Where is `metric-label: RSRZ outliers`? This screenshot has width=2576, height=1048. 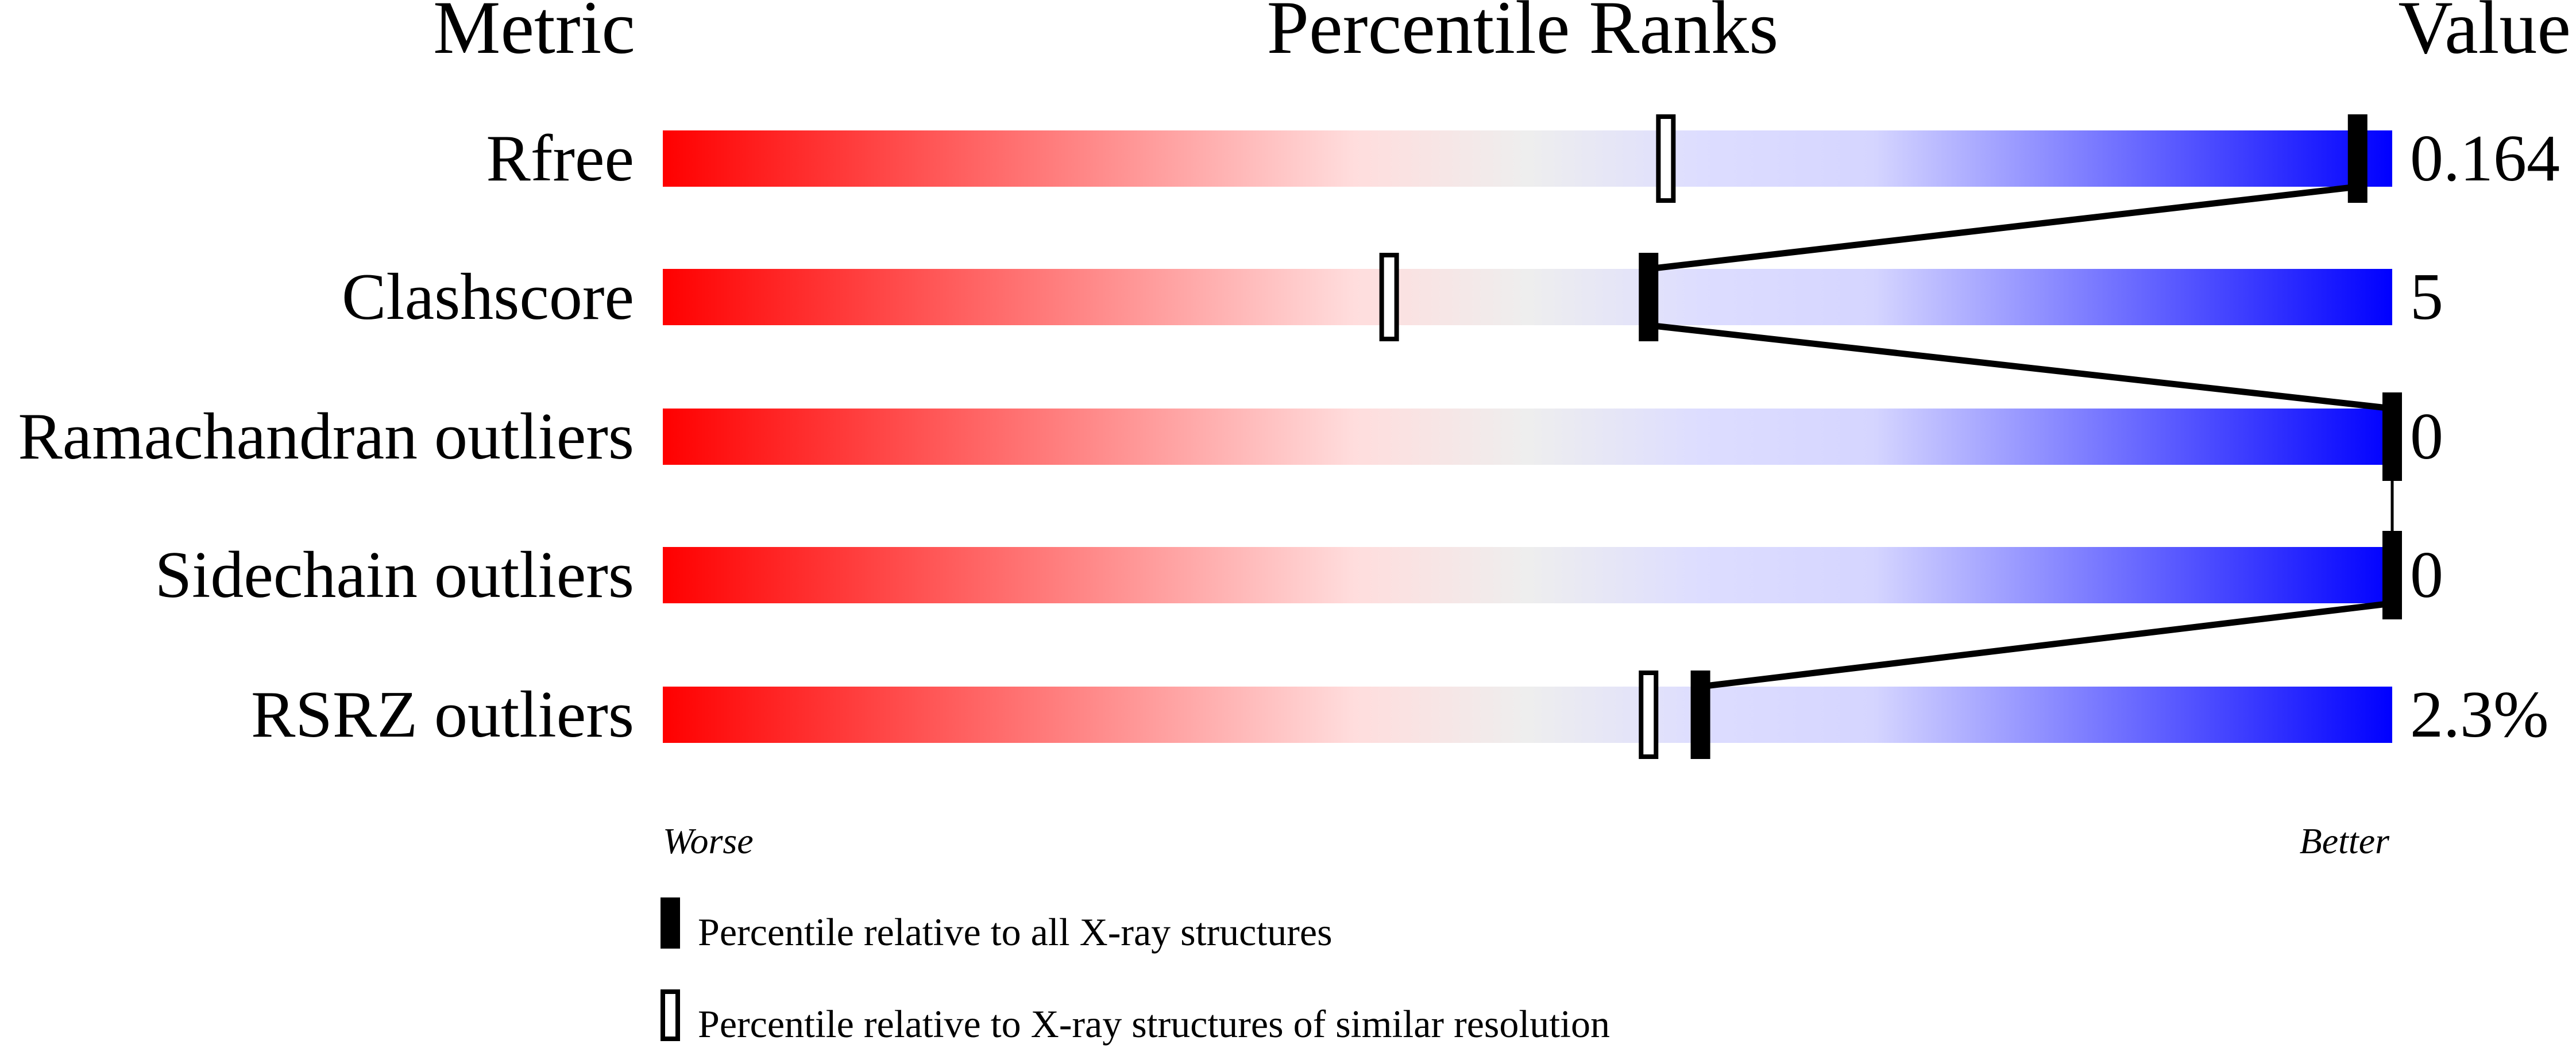
metric-label: RSRZ outliers is located at coordinates (442, 715).